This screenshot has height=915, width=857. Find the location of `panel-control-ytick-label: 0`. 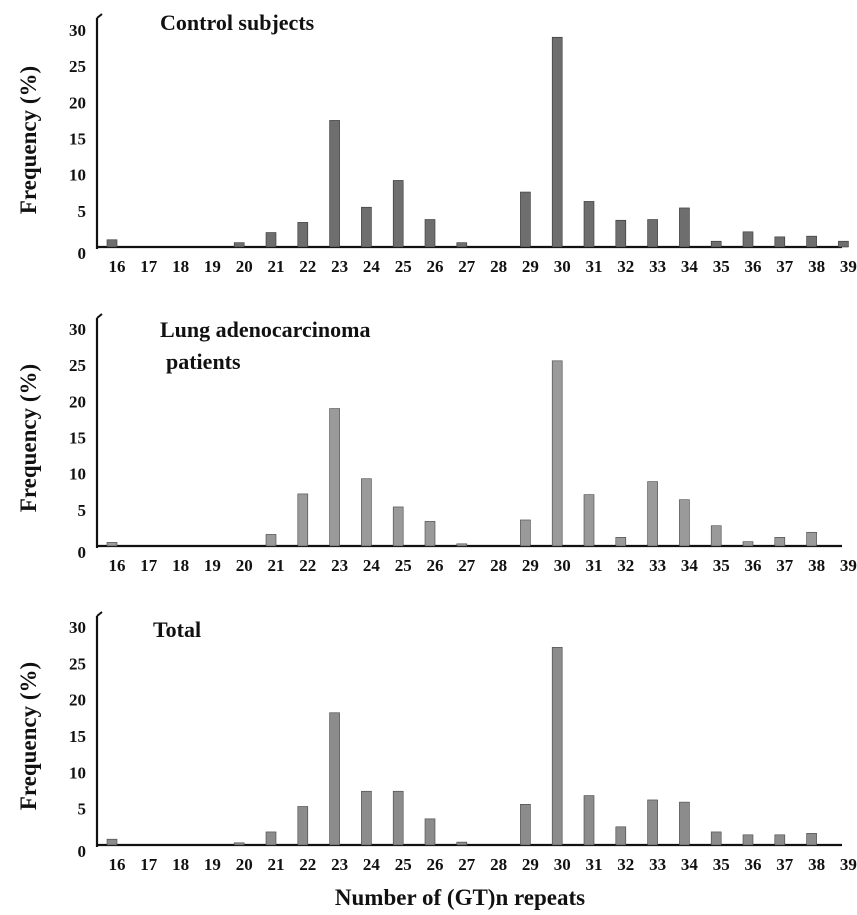

panel-control-ytick-label: 0 is located at coordinates (82, 253).